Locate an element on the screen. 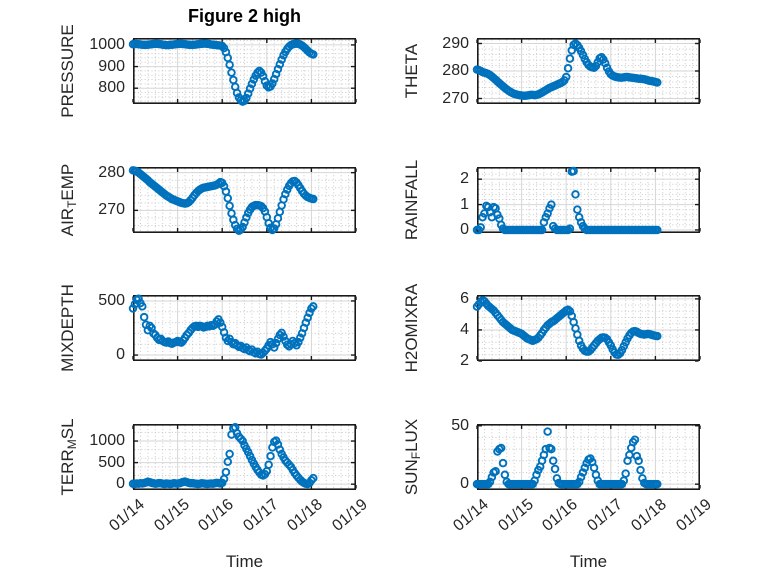 The width and height of the screenshot is (778, 583). y-tick-label: 4 is located at coordinates (464, 329).